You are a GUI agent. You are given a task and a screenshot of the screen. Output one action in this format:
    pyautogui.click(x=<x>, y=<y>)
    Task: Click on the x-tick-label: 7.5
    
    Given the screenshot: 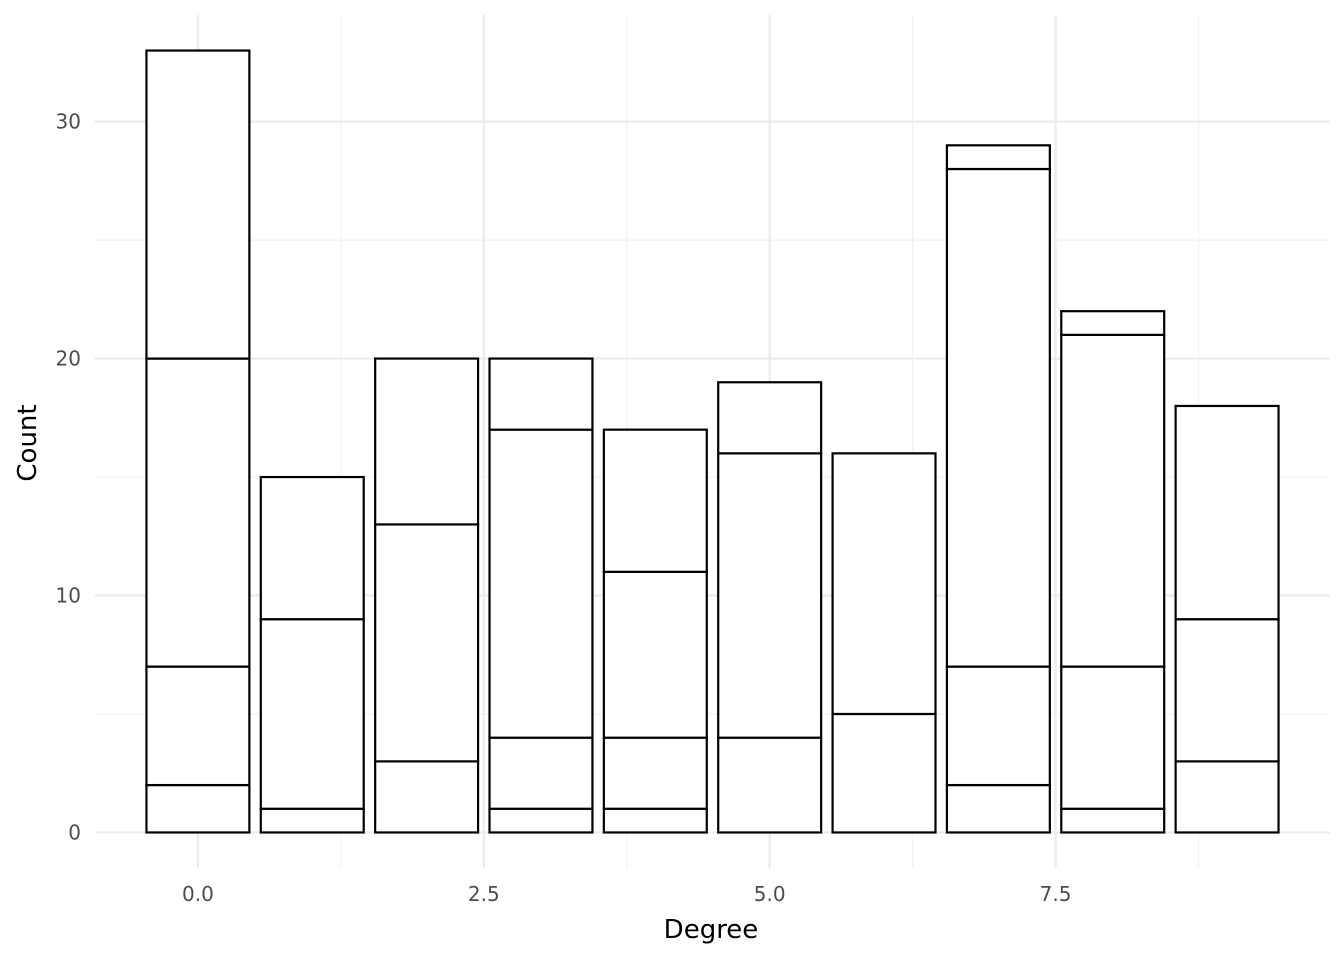 What is the action you would take?
    pyautogui.click(x=1056, y=894)
    